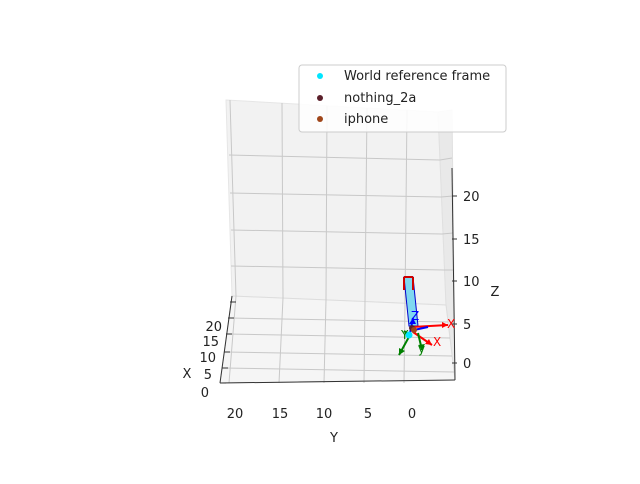 This screenshot has height=484, width=640. What do you see at coordinates (320, 76) in the screenshot?
I see `legend-marker-world` at bounding box center [320, 76].